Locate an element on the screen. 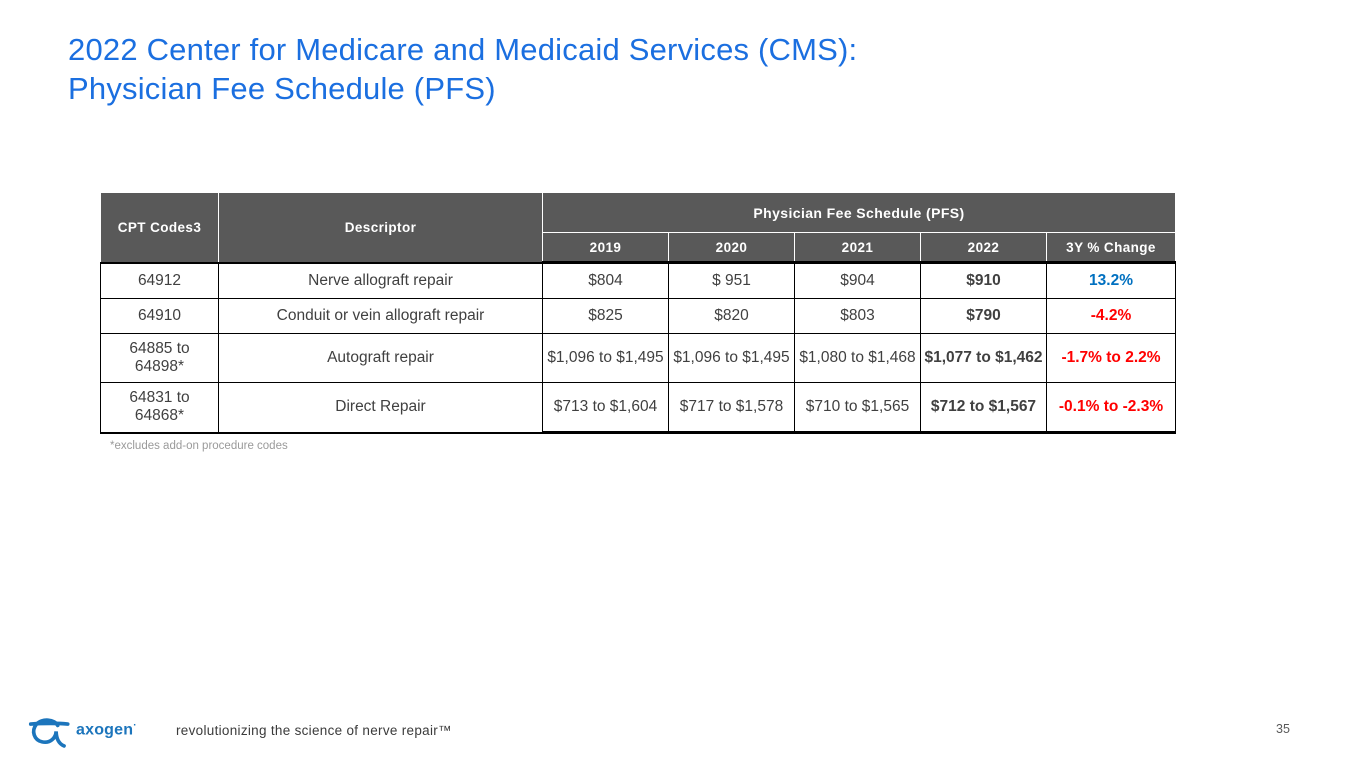 This screenshot has width=1365, height=768. cell-2020: $1,096 to $1,495 is located at coordinates (731, 358).